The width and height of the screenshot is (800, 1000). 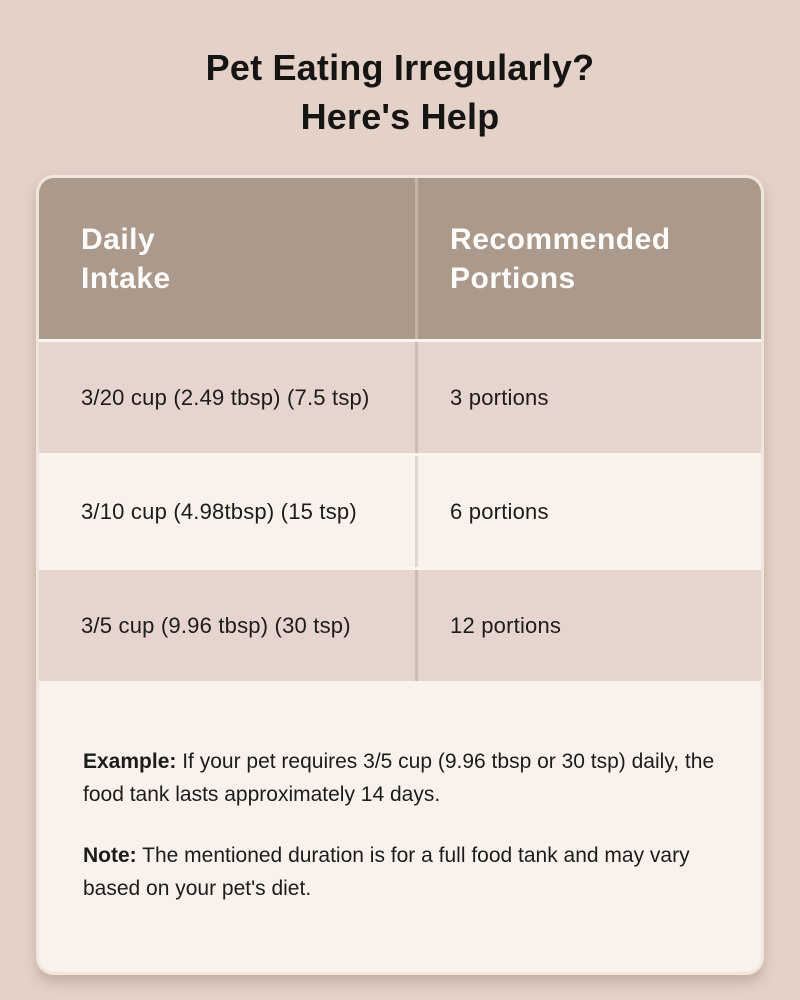 I want to click on intake-value: 3/10 cup (4.98tbsp) (15 tsp), so click(x=219, y=511).